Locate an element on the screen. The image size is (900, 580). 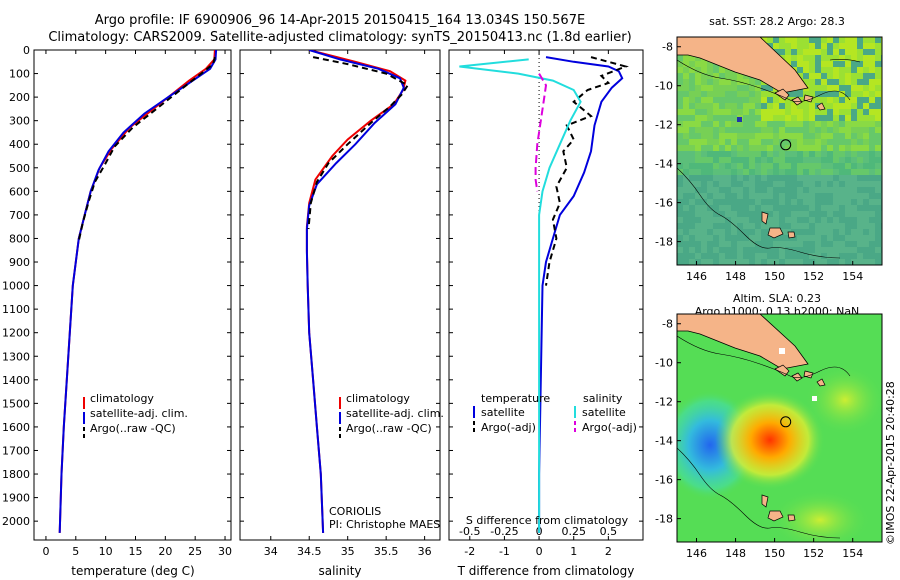
y-tick-label: 1900 is located at coordinates (16, 498).